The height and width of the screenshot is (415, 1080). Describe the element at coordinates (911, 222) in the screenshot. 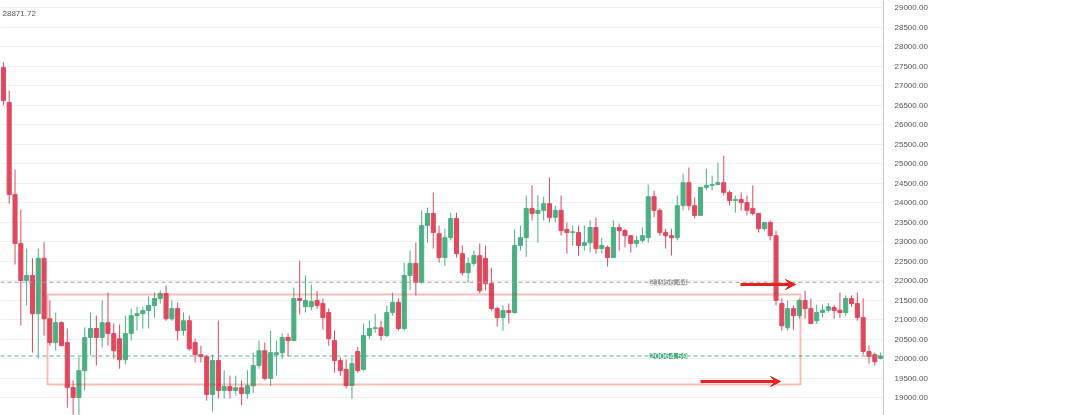

I see `y-tick-label: 23500.00` at that location.